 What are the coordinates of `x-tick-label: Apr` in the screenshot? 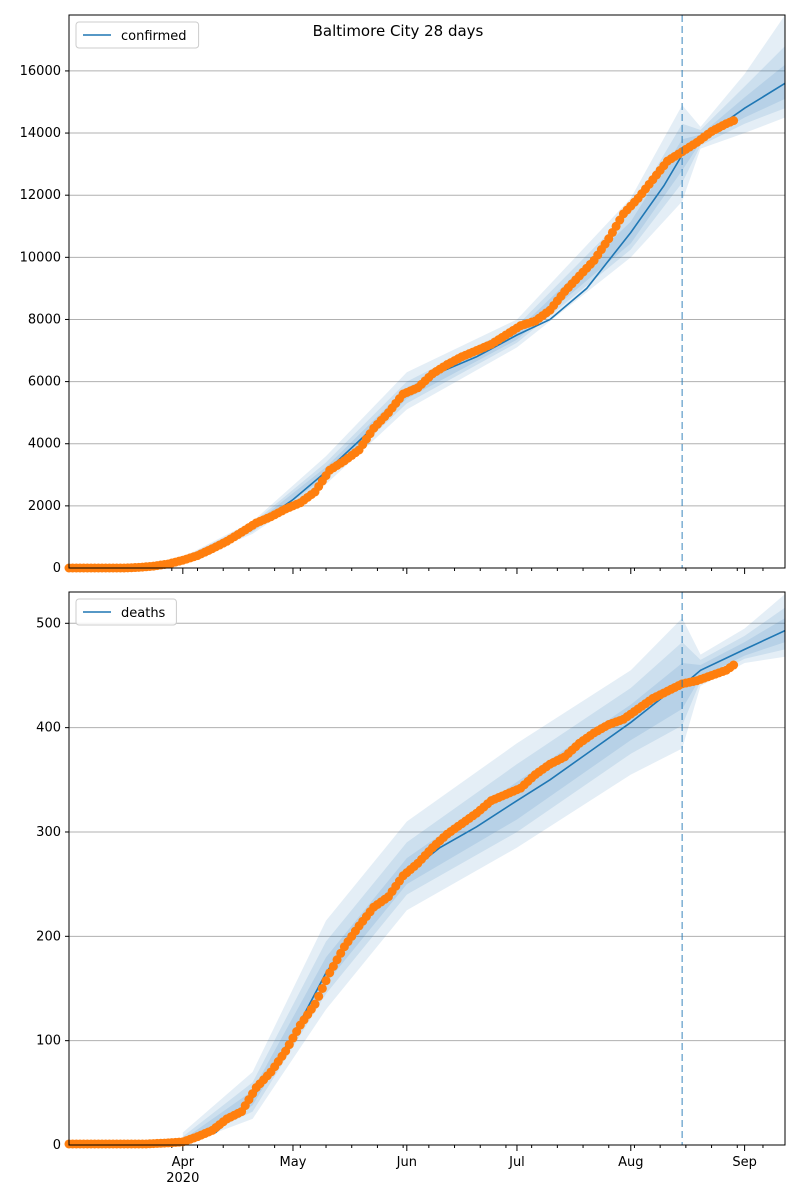 It's located at (183, 1162).